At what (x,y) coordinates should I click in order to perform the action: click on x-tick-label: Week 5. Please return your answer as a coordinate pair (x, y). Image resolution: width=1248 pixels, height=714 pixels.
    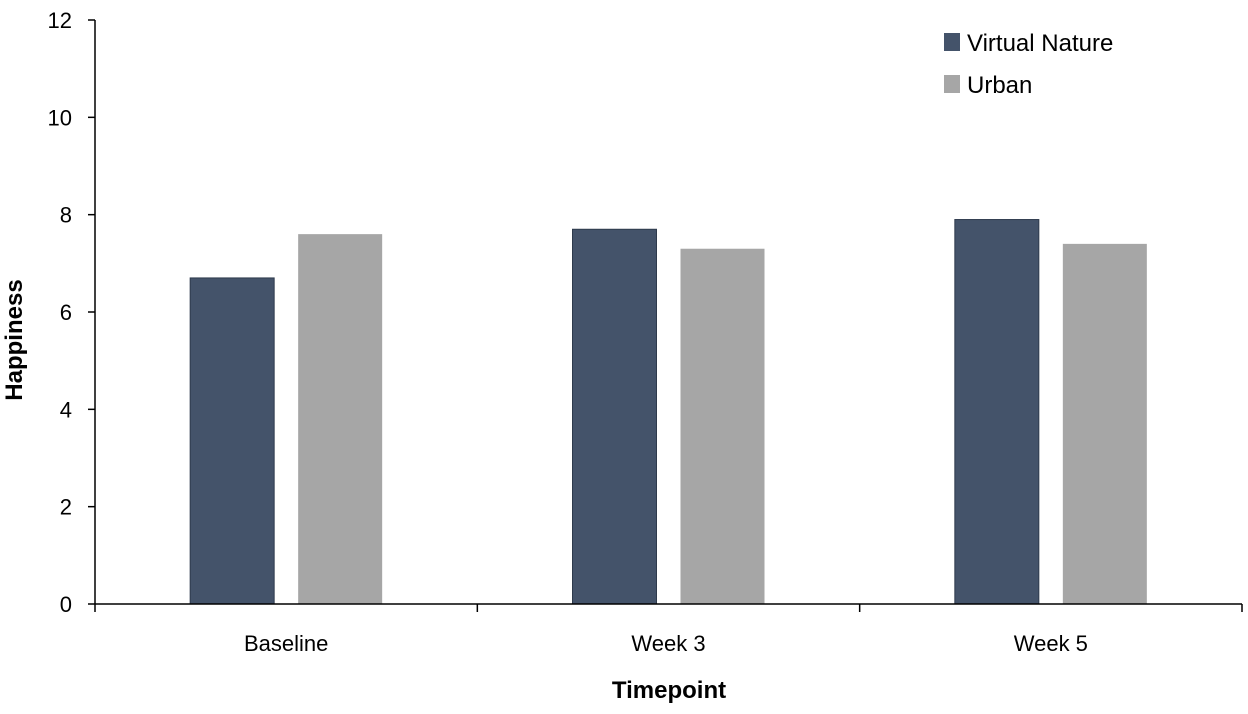
    Looking at the image, I should click on (1051, 643).